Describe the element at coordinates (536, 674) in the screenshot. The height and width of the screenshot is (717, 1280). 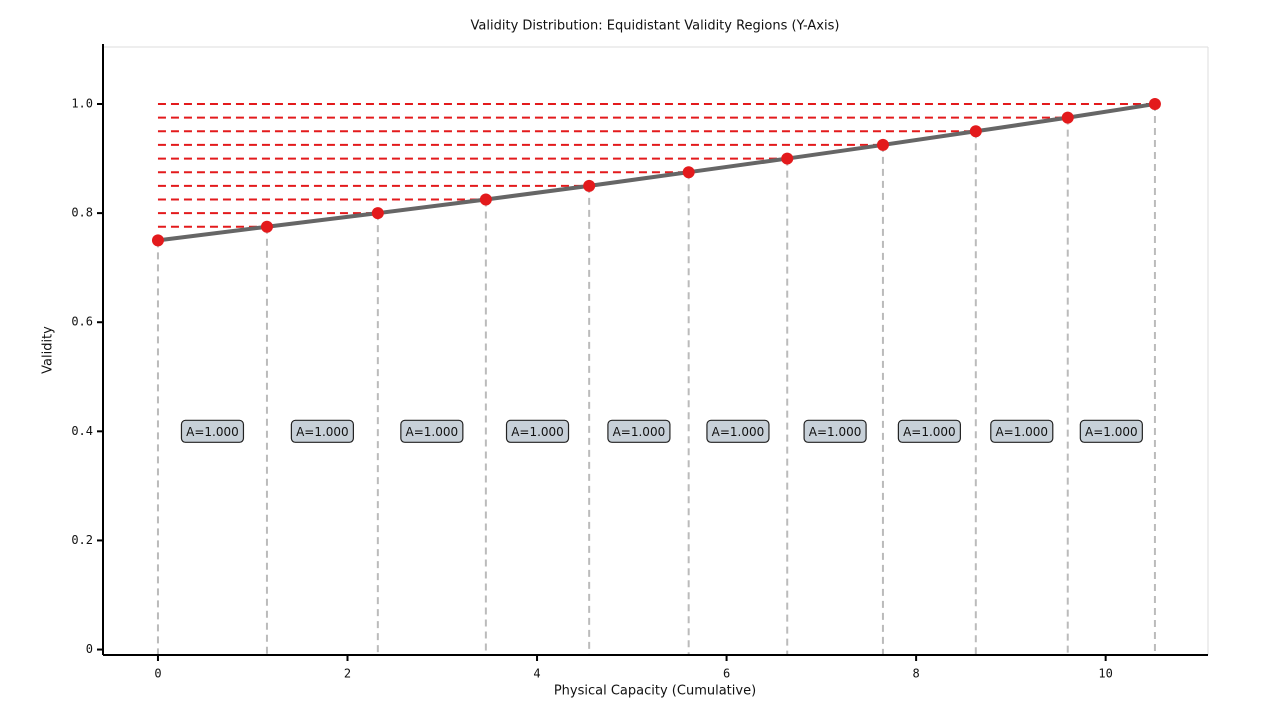
I see `x-tick-label: 4` at that location.